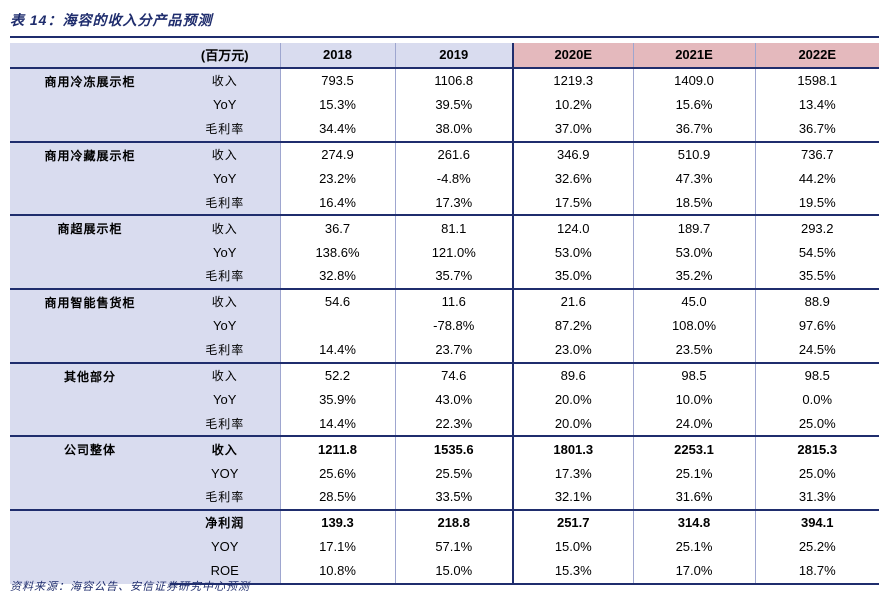 The height and width of the screenshot is (612, 889). I want to click on value-cell: 17.3%, so click(572, 473).